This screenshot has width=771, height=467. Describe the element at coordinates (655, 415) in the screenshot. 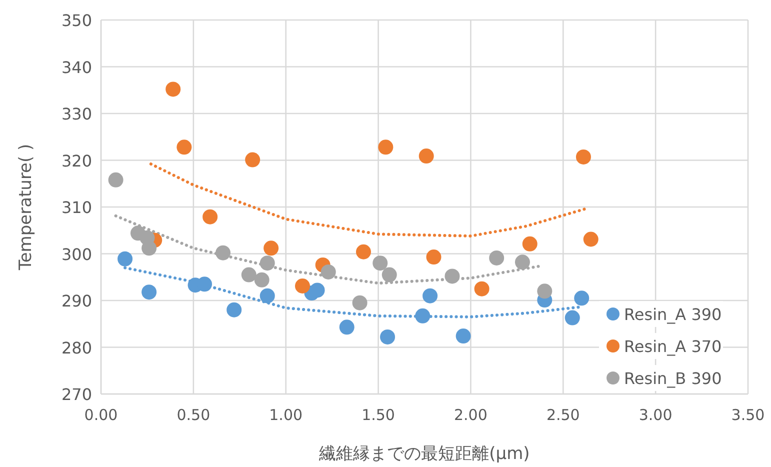

I see `x-tick-label: 3.00` at that location.